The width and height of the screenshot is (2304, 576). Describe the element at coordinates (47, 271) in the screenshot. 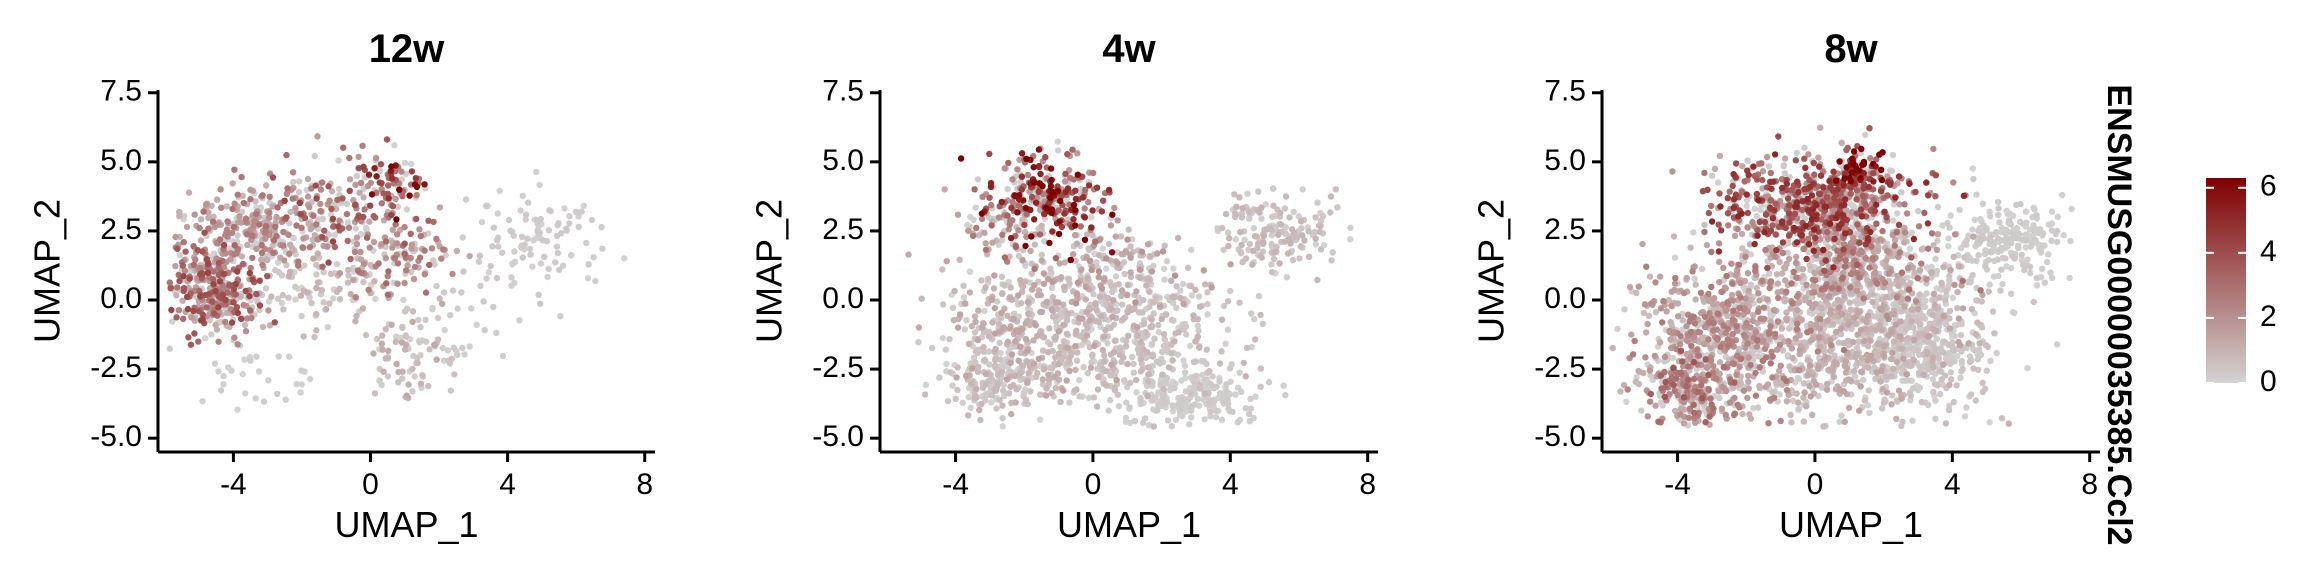

I see `y-axis-title: UMAP_2` at that location.